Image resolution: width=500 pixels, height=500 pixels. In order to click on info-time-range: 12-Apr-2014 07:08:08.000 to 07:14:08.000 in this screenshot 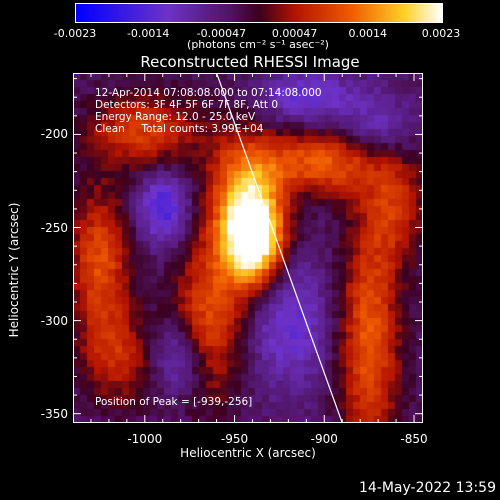, I will do `click(208, 93)`.